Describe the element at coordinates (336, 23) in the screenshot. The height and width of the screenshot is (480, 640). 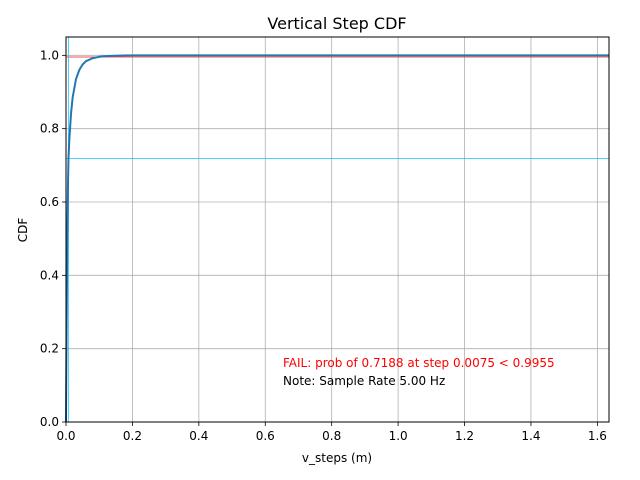
I see `chart-title: Vertical Step CDF` at that location.